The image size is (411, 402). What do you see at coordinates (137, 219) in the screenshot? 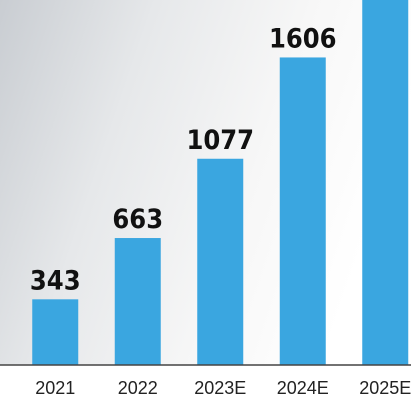
I see `value-label: 663` at bounding box center [137, 219].